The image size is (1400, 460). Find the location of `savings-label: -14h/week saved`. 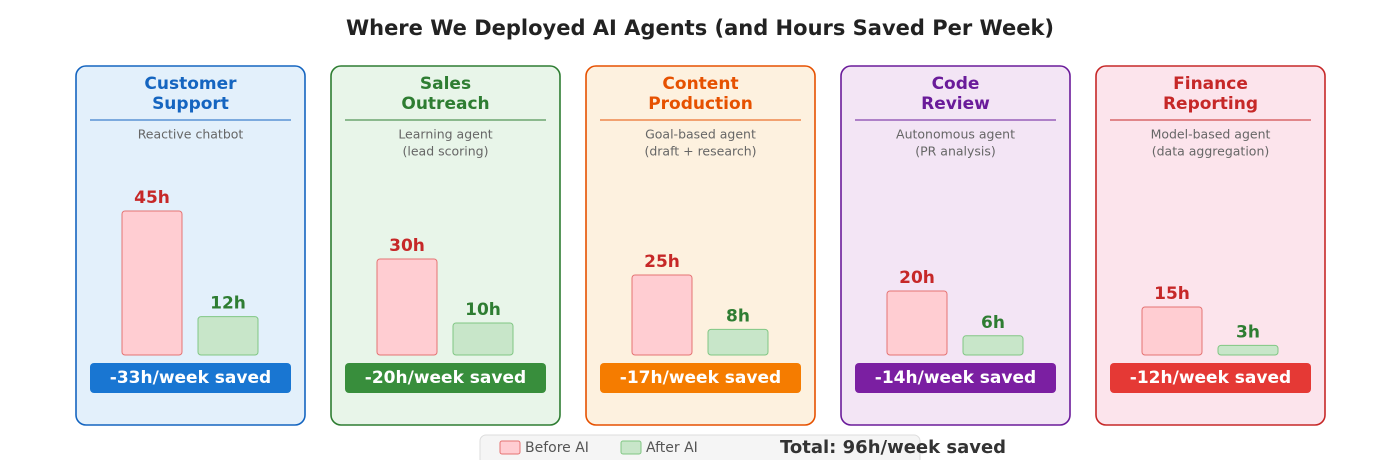

savings-label: -14h/week saved is located at coordinates (955, 378).